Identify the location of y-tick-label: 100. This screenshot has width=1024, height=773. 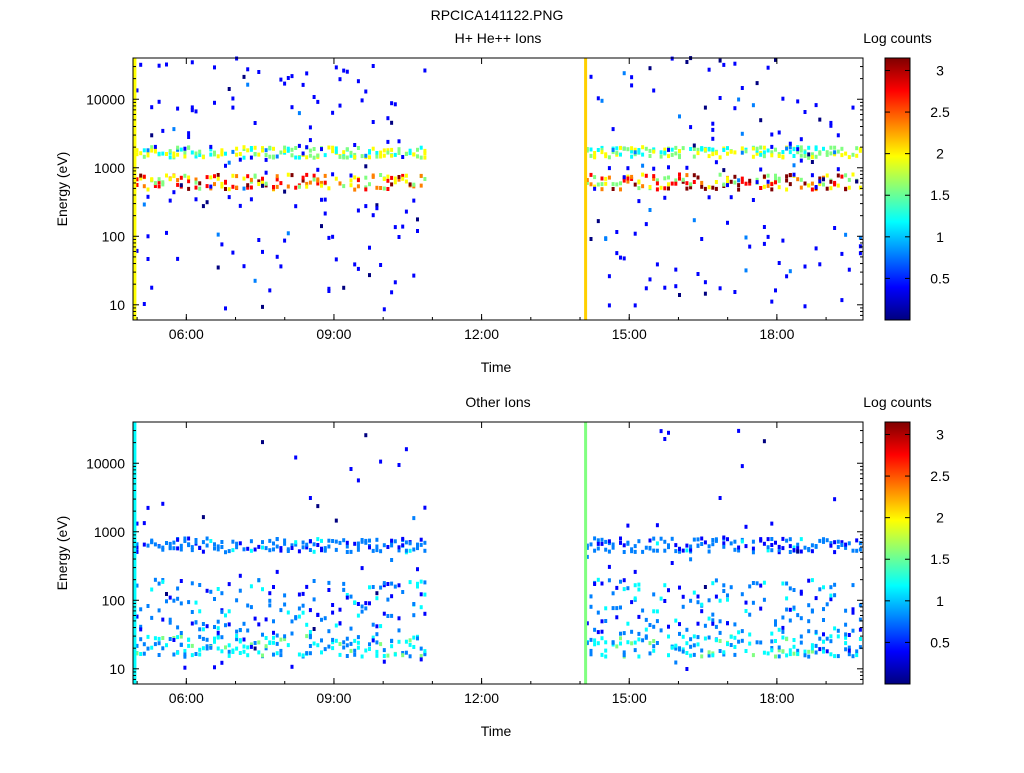
(114, 236).